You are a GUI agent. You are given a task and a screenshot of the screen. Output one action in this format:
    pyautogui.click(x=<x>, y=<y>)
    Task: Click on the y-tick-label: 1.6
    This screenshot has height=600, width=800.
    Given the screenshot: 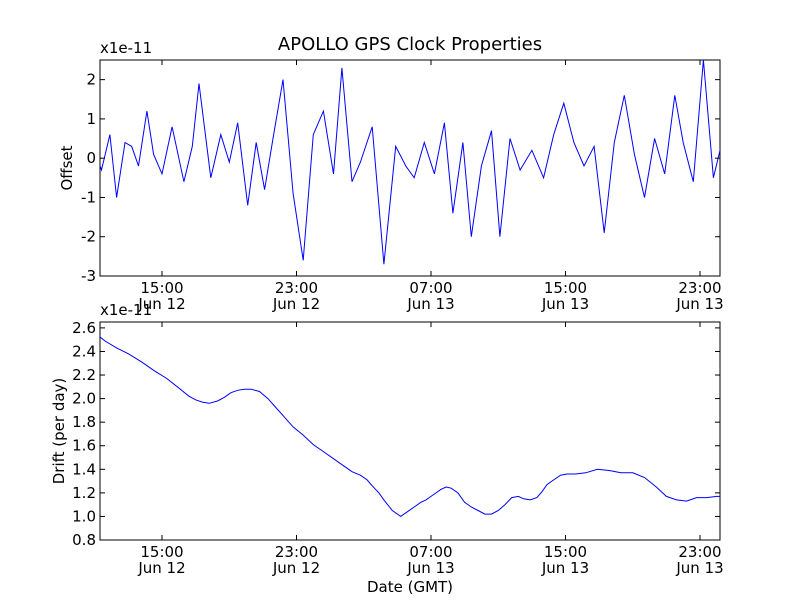 What is the action you would take?
    pyautogui.click(x=84, y=446)
    